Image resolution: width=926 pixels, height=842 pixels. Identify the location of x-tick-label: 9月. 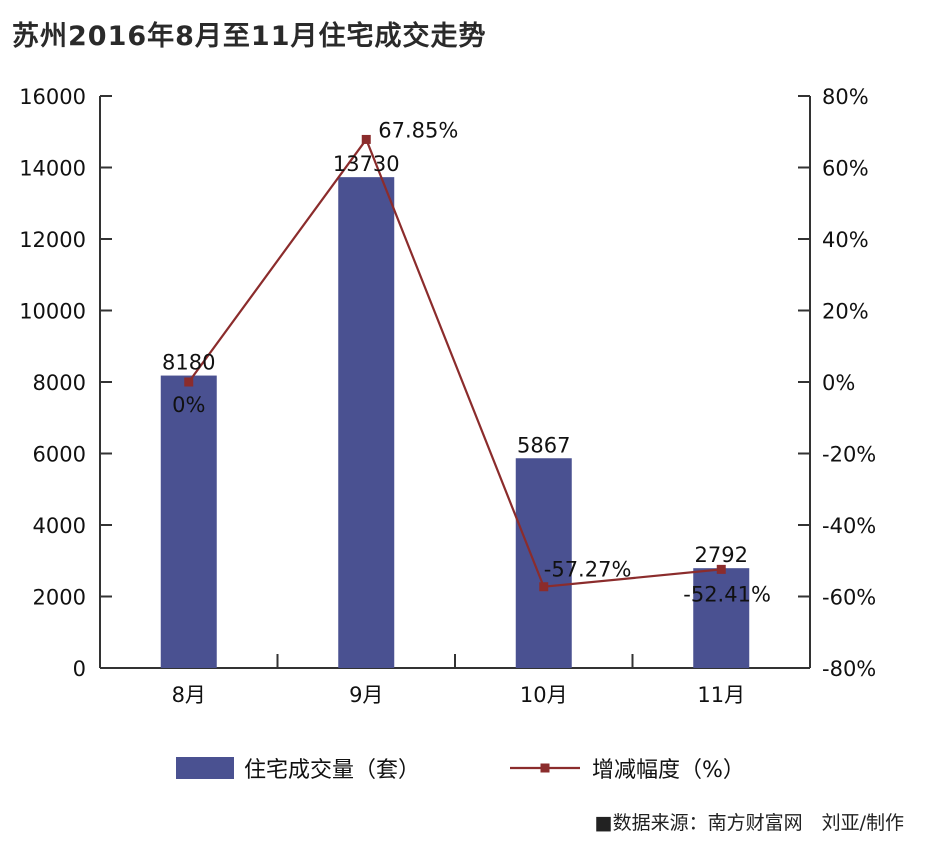
(366, 695).